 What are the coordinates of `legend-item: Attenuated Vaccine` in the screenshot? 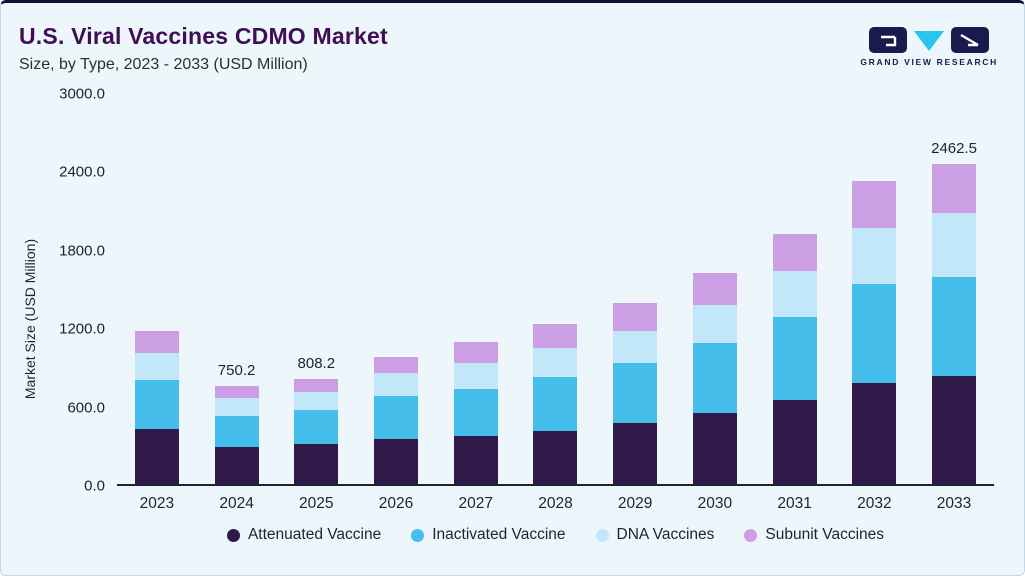 It's located at (304, 535).